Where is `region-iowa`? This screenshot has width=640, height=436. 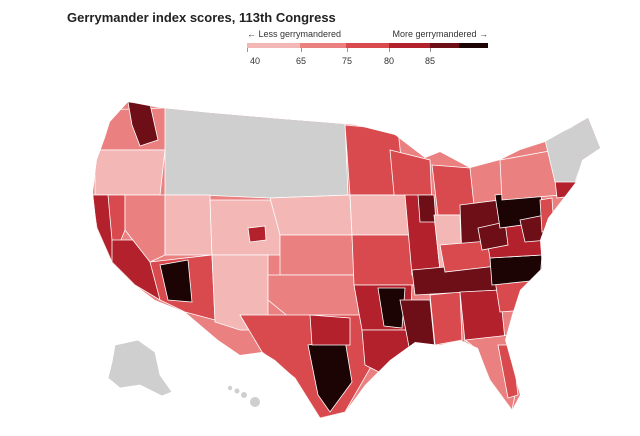
region-iowa is located at coordinates (380, 215).